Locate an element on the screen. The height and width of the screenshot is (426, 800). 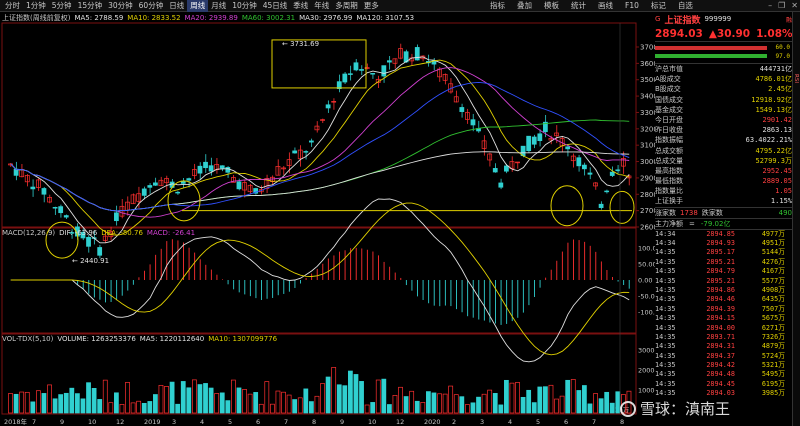
macd_header-label-0: MACD(12,26,9) is located at coordinates (29, 233).